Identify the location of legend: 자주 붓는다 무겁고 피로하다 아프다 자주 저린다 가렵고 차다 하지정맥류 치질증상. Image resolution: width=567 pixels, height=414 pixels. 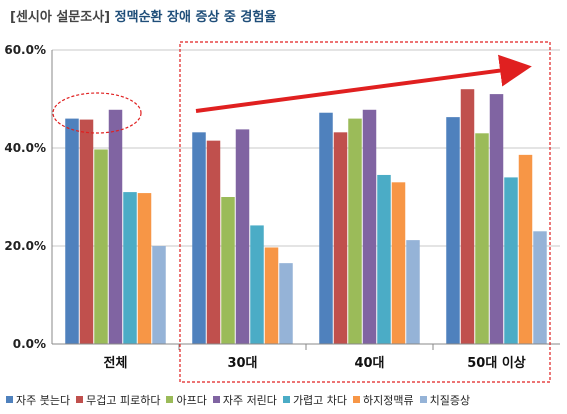
(286, 400).